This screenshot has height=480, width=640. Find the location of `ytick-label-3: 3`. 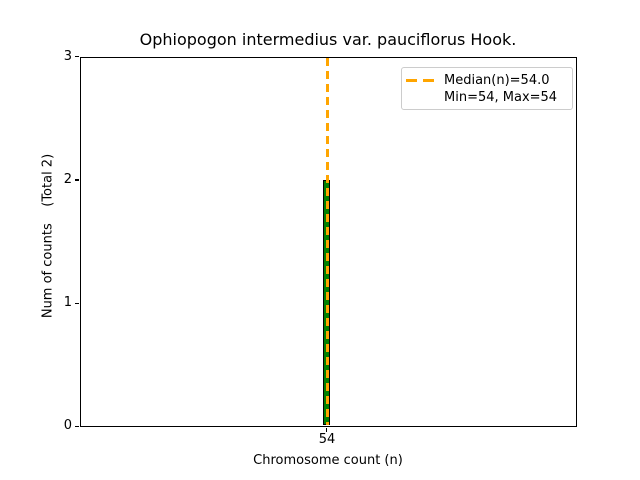

ytick-label-3: 3 is located at coordinates (67, 56).